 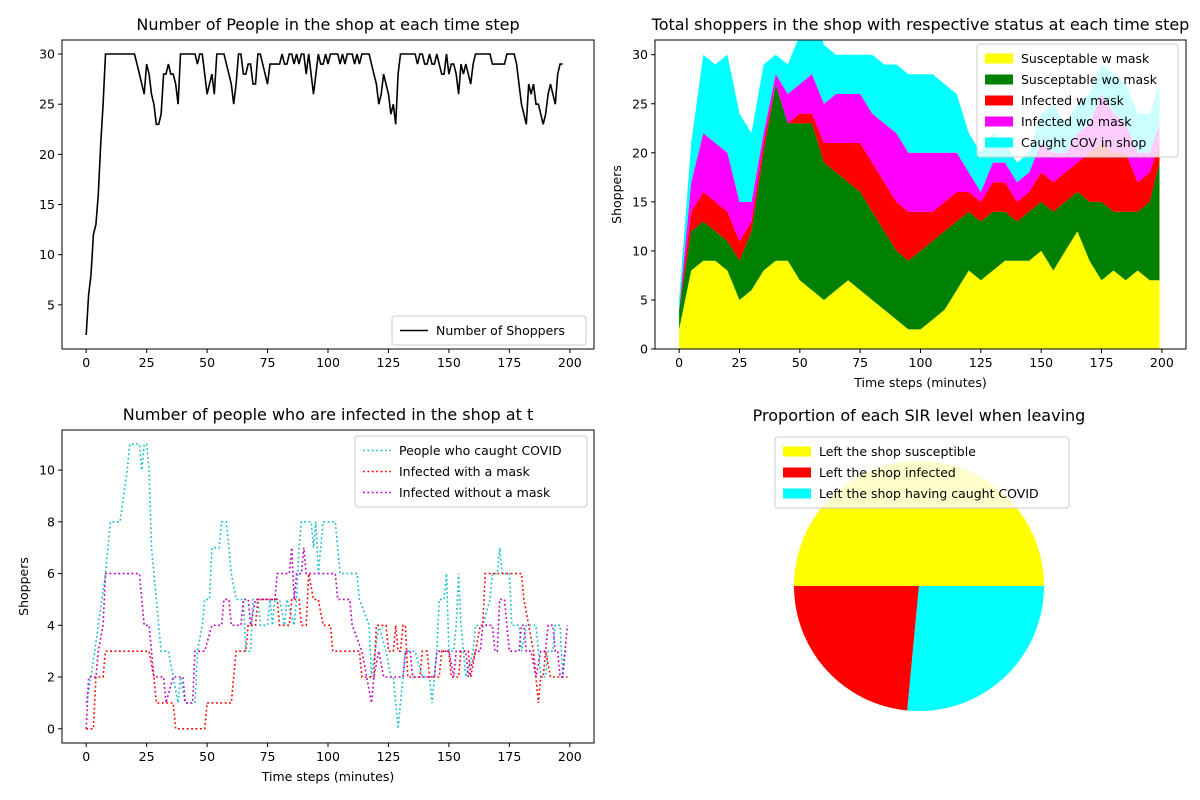 What do you see at coordinates (1073, 100) in the screenshot?
I see `legend-label: Infected w mask` at bounding box center [1073, 100].